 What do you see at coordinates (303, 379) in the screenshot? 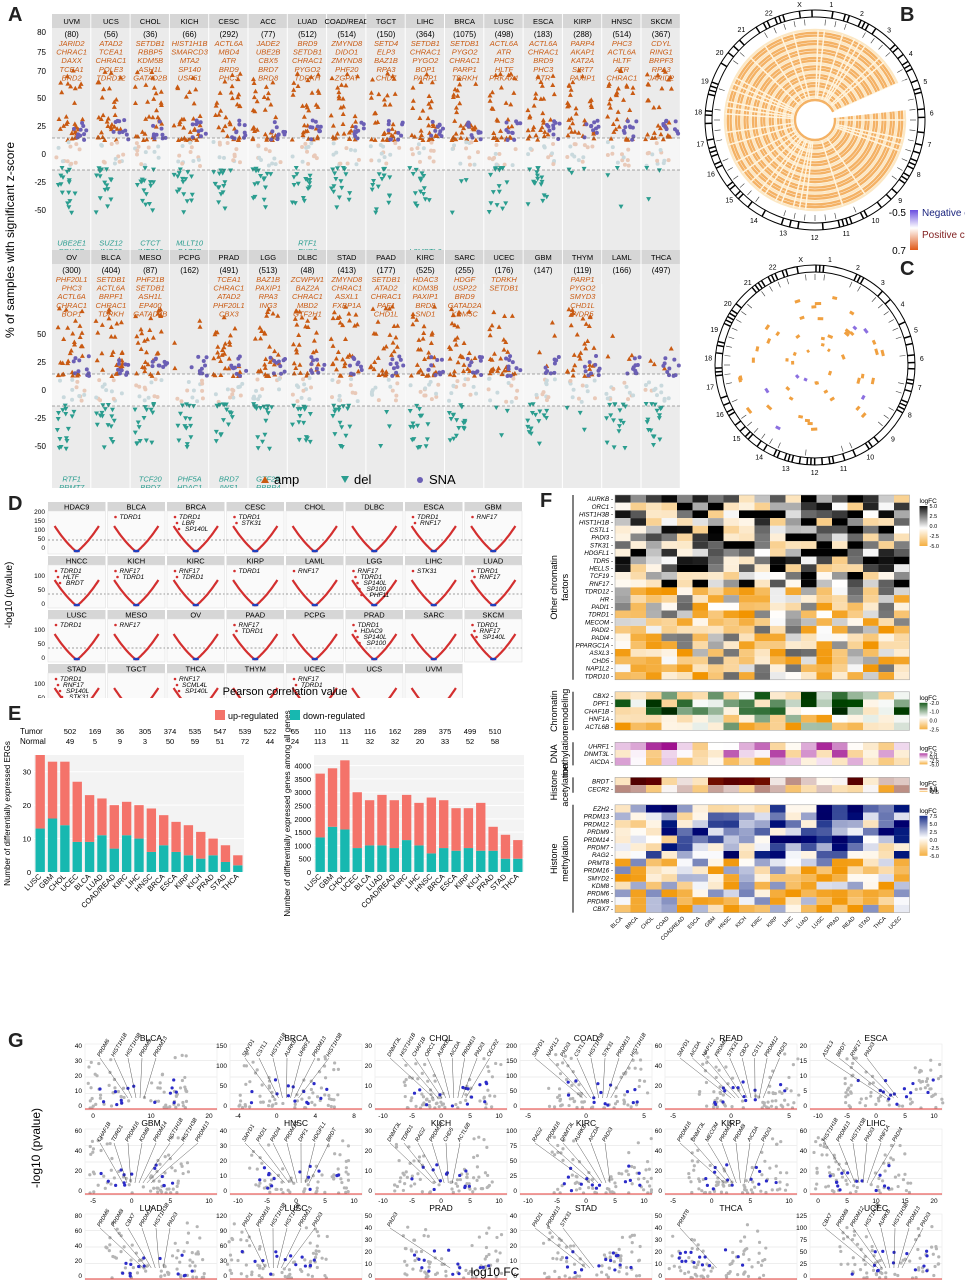
I see `row2-faint-point` at bounding box center [303, 379].